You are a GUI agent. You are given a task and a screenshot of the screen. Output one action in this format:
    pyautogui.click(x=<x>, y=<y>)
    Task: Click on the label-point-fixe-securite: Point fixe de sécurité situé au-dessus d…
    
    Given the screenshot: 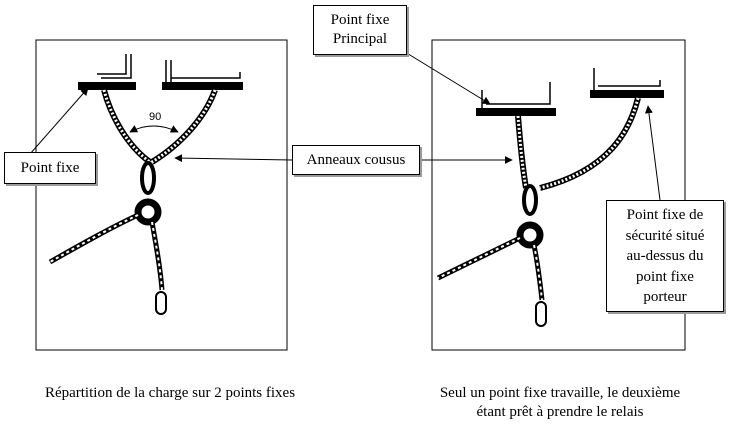 What is the action you would take?
    pyautogui.click(x=665, y=256)
    